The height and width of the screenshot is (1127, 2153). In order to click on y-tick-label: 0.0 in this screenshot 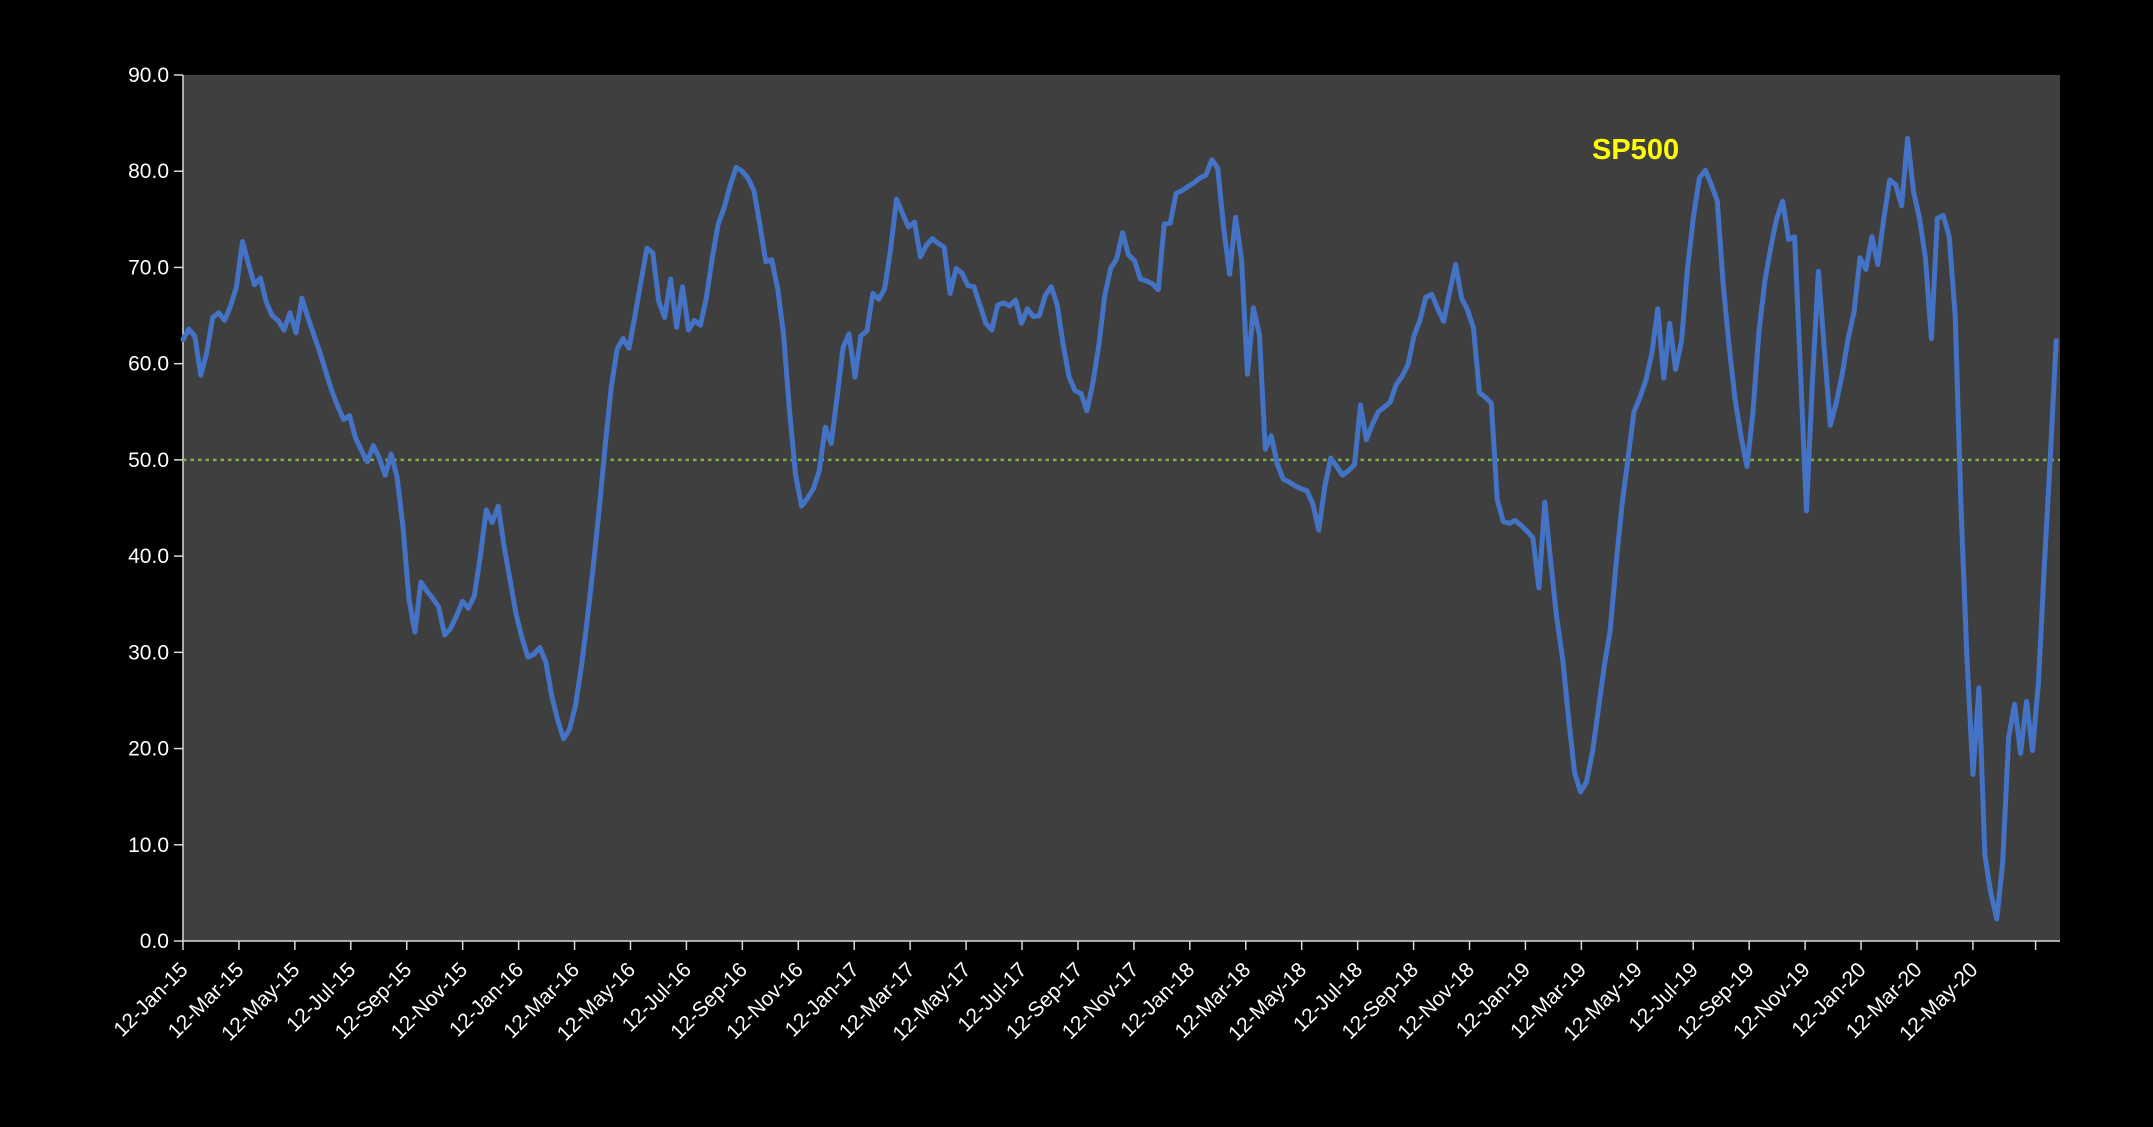, I will do `click(154, 941)`.